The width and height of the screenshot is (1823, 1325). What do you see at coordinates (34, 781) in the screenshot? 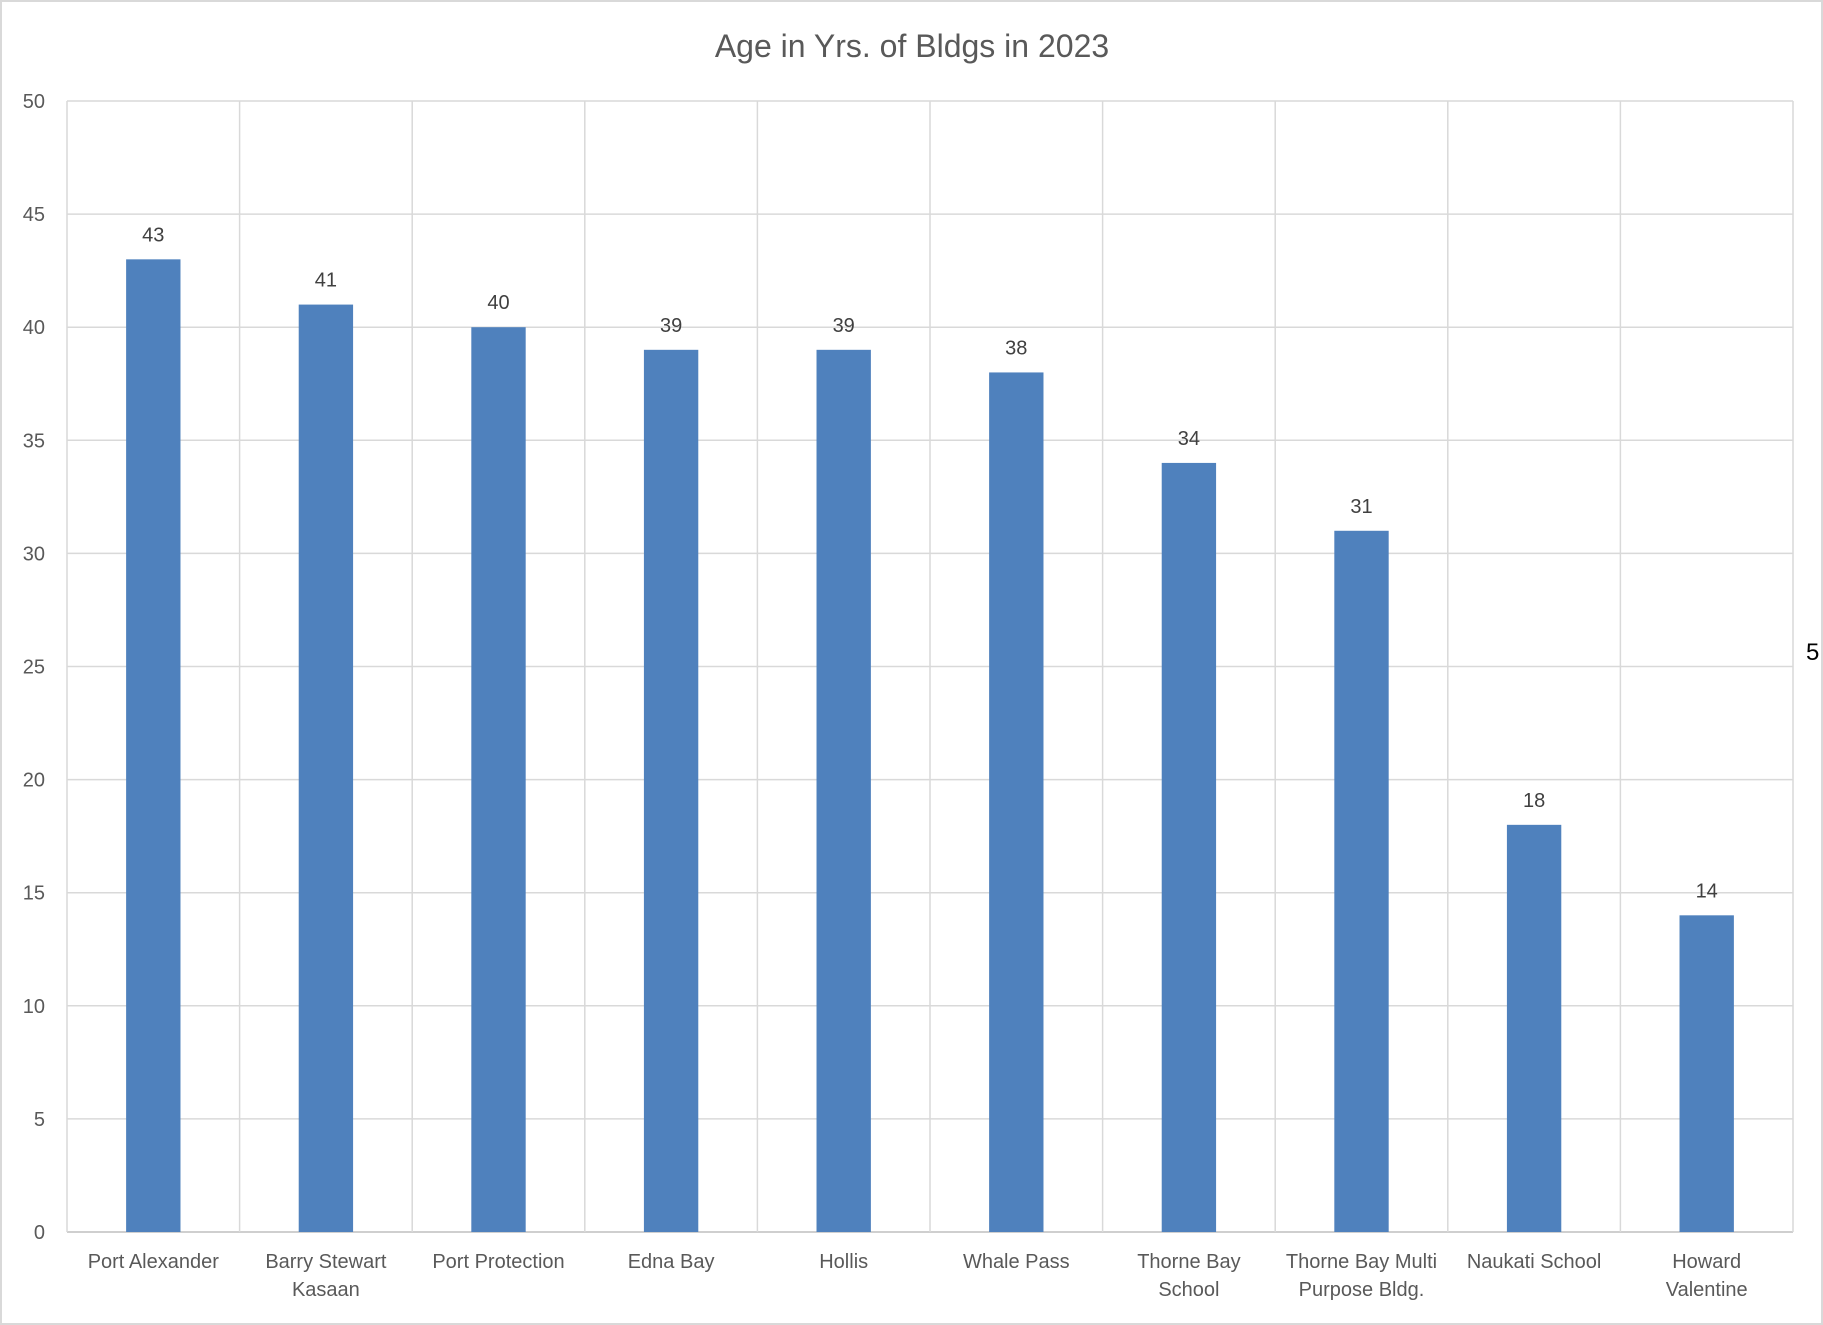
I see `y-tick-label: 20` at bounding box center [34, 781].